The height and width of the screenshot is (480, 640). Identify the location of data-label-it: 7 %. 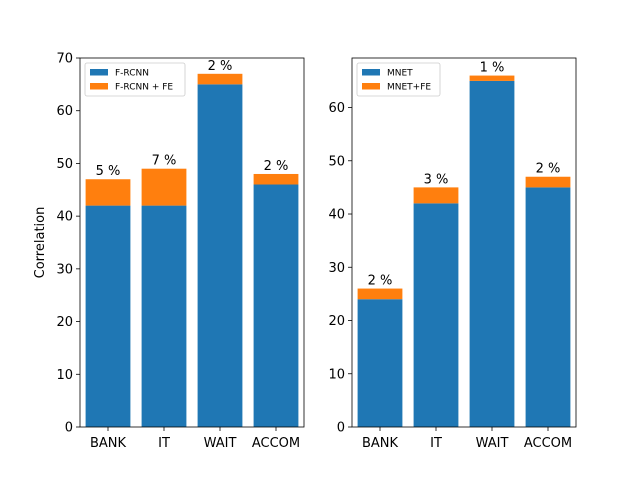
(164, 161).